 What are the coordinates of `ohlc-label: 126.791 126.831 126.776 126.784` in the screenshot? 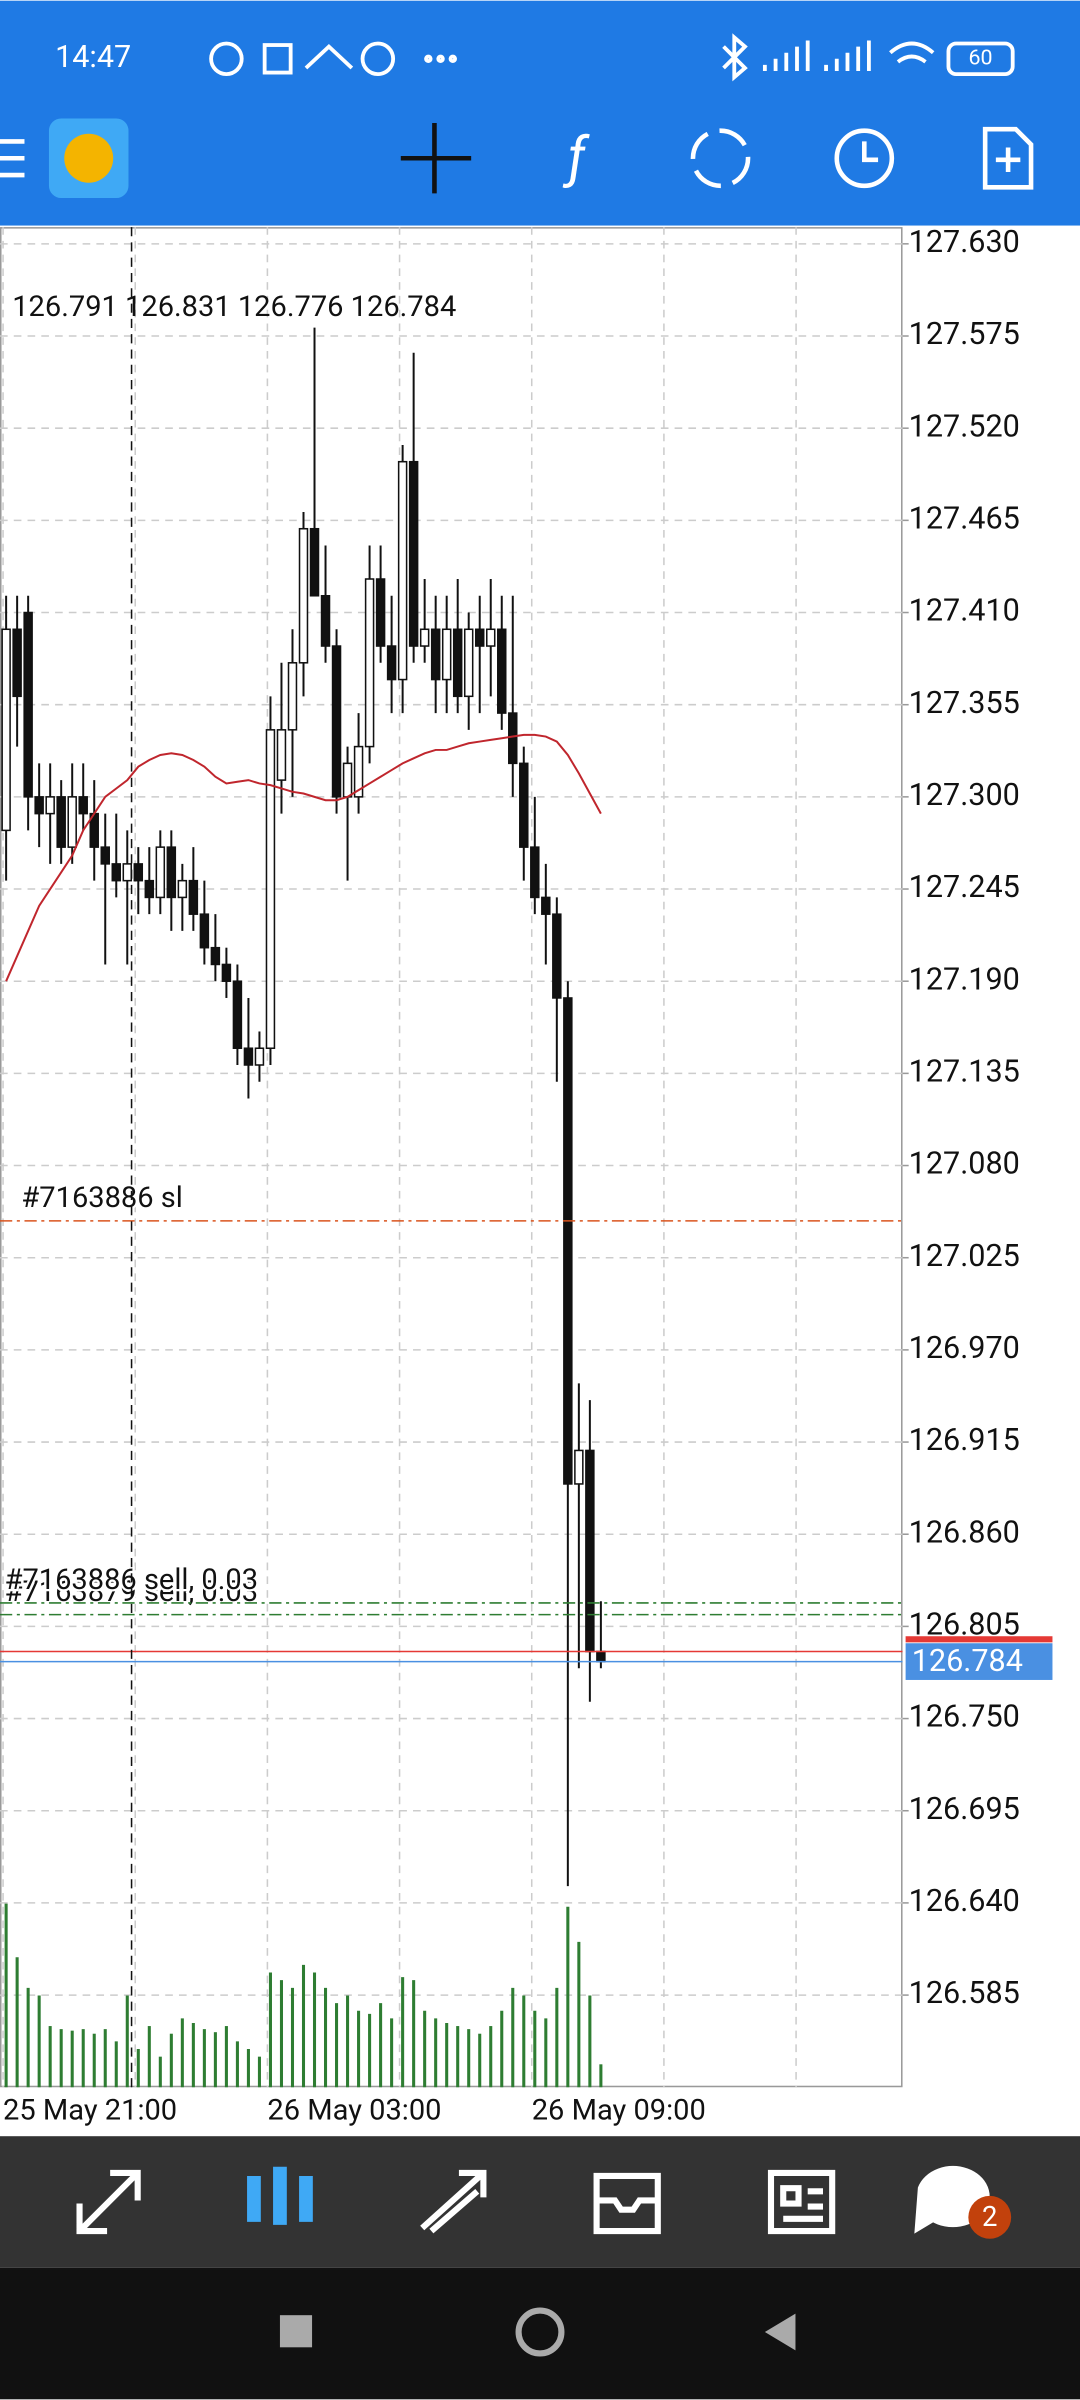 It's located at (234, 307).